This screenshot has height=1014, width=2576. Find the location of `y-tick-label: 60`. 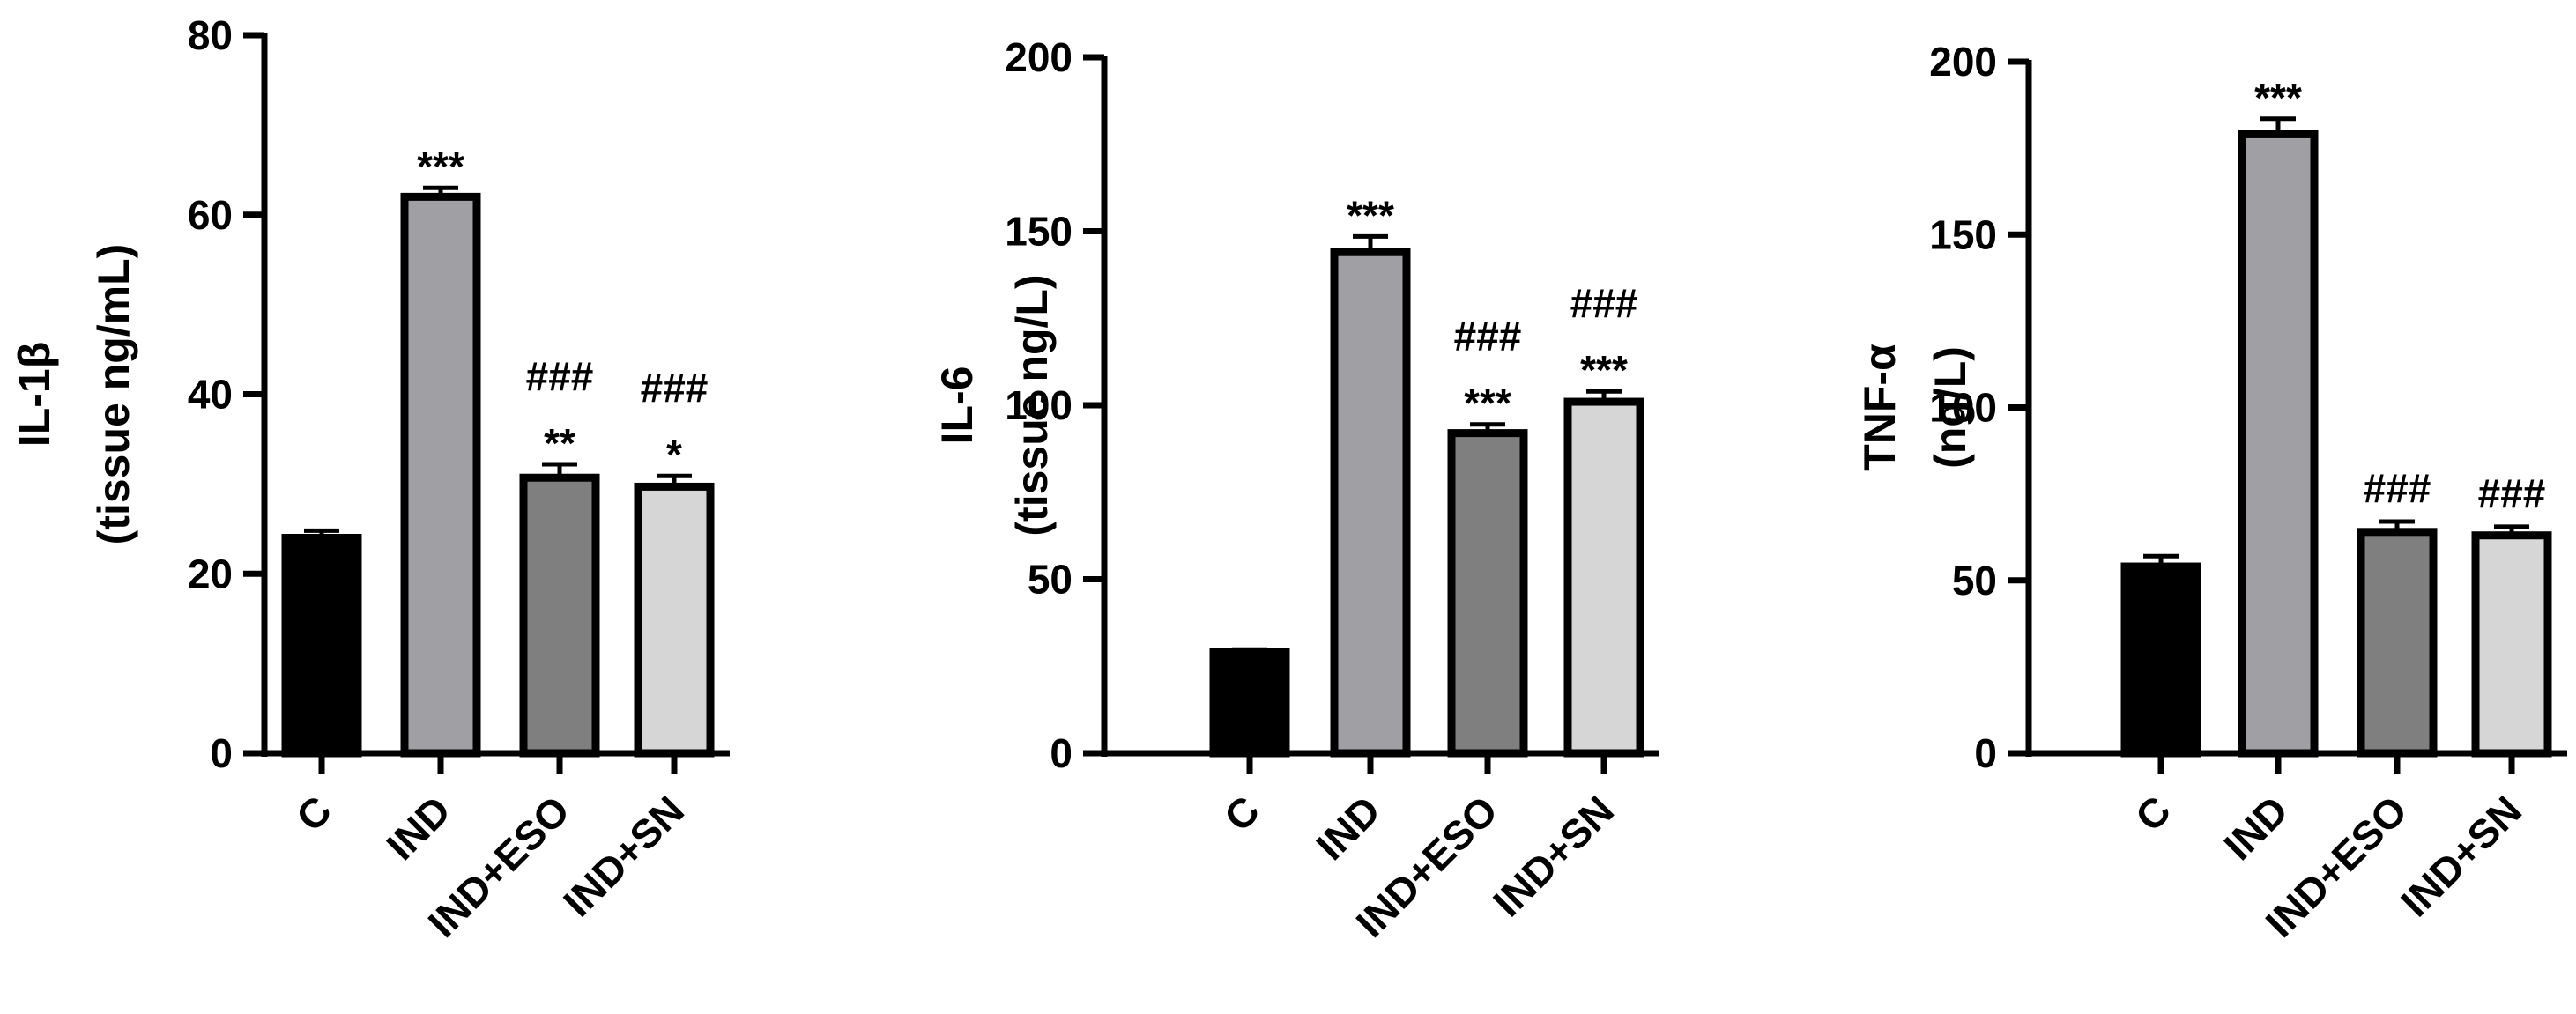

y-tick-label: 60 is located at coordinates (210, 215).